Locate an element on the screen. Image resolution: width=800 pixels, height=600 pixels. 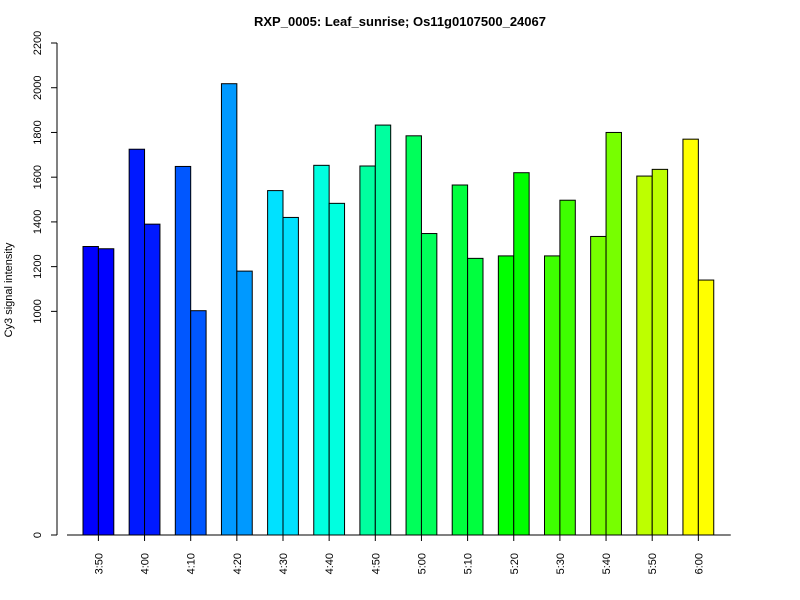
y-tick-label: 2200 is located at coordinates (38, 43).